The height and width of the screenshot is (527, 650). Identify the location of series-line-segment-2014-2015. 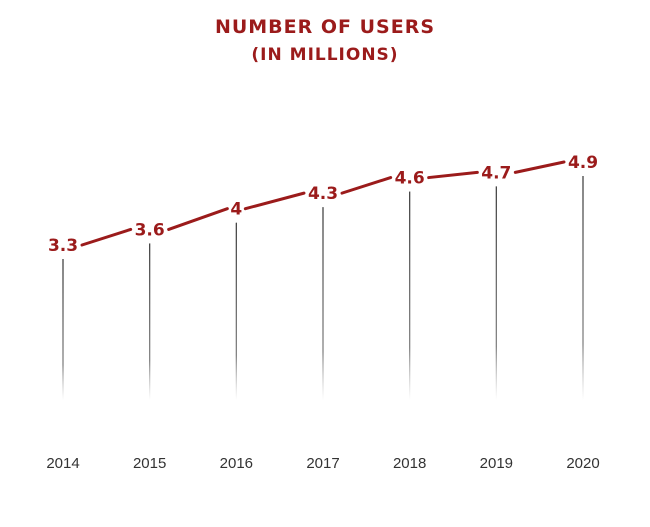
(106, 237).